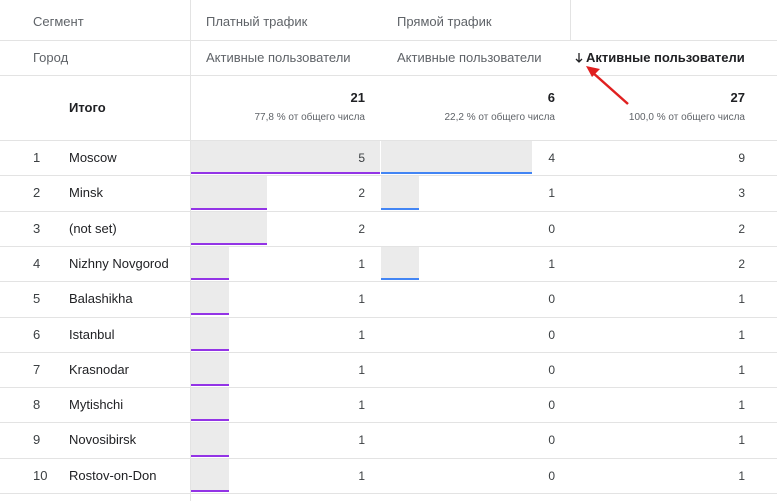 This screenshot has width=777, height=501. Describe the element at coordinates (92, 334) in the screenshot. I see `city: Istanbul` at that location.